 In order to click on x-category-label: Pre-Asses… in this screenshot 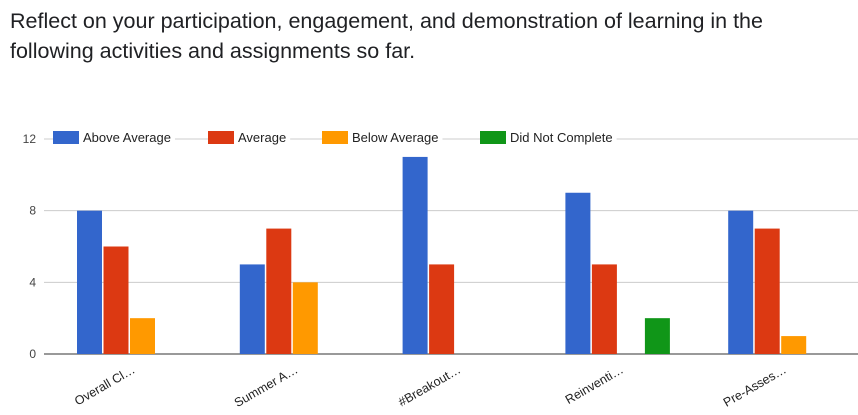, I will do `click(755, 385)`.